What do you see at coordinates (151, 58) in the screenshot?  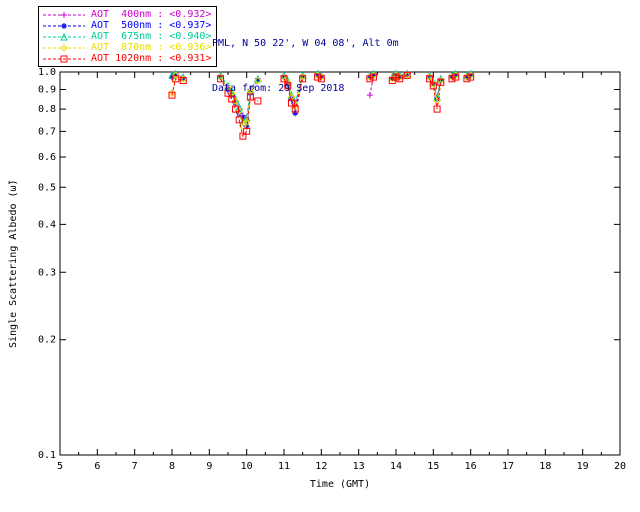 I see `legend-label: AOT 1020nm : <0.931>` at bounding box center [151, 58].